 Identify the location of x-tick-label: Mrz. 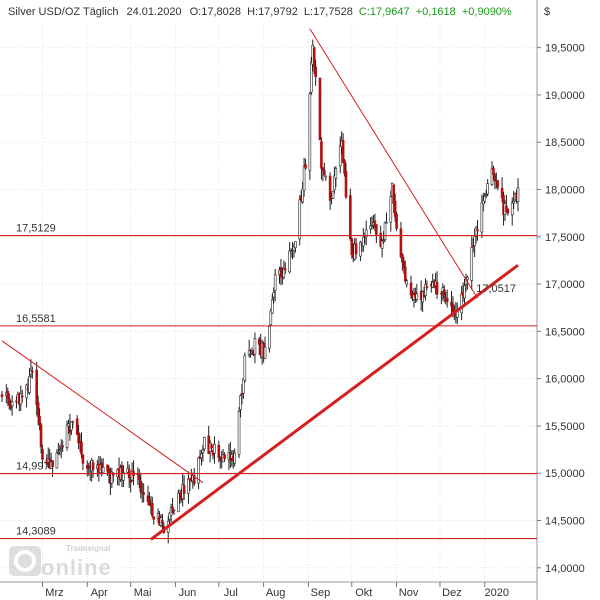
(54, 593).